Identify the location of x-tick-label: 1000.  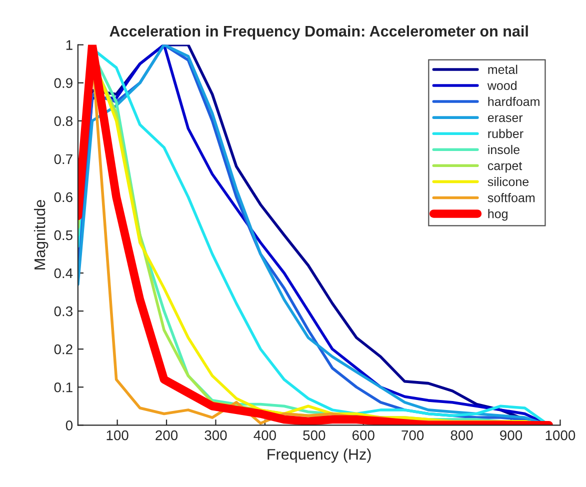
(561, 435).